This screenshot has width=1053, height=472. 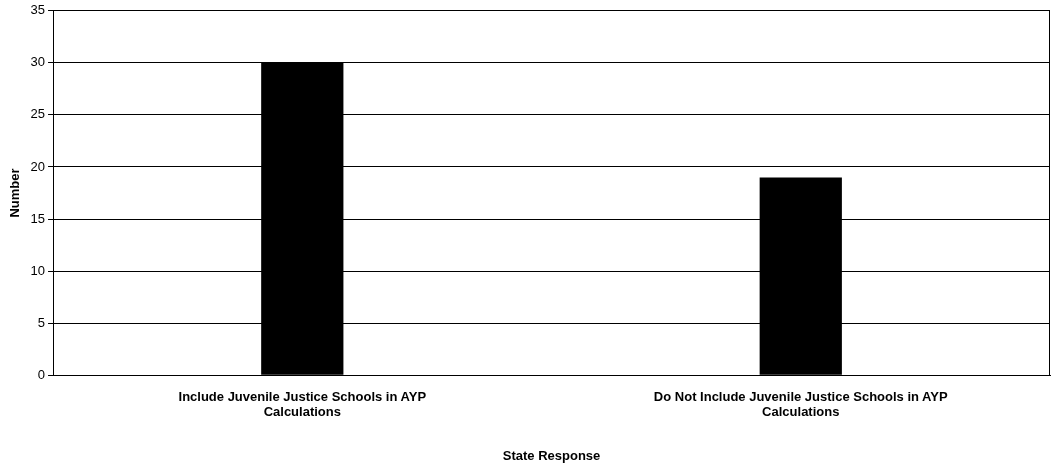 What do you see at coordinates (800, 404) in the screenshot?
I see `x-tick-label: Do Not Include Juvenile Justice Schools in AYP Calculations` at bounding box center [800, 404].